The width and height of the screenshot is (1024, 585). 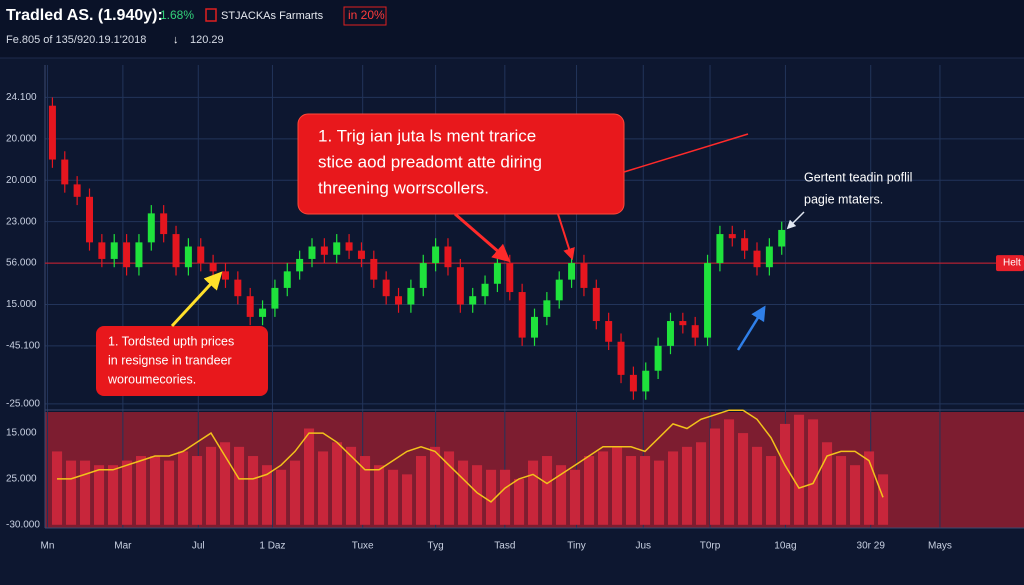 What do you see at coordinates (48, 546) in the screenshot?
I see `x-tick-label: Mn` at bounding box center [48, 546].